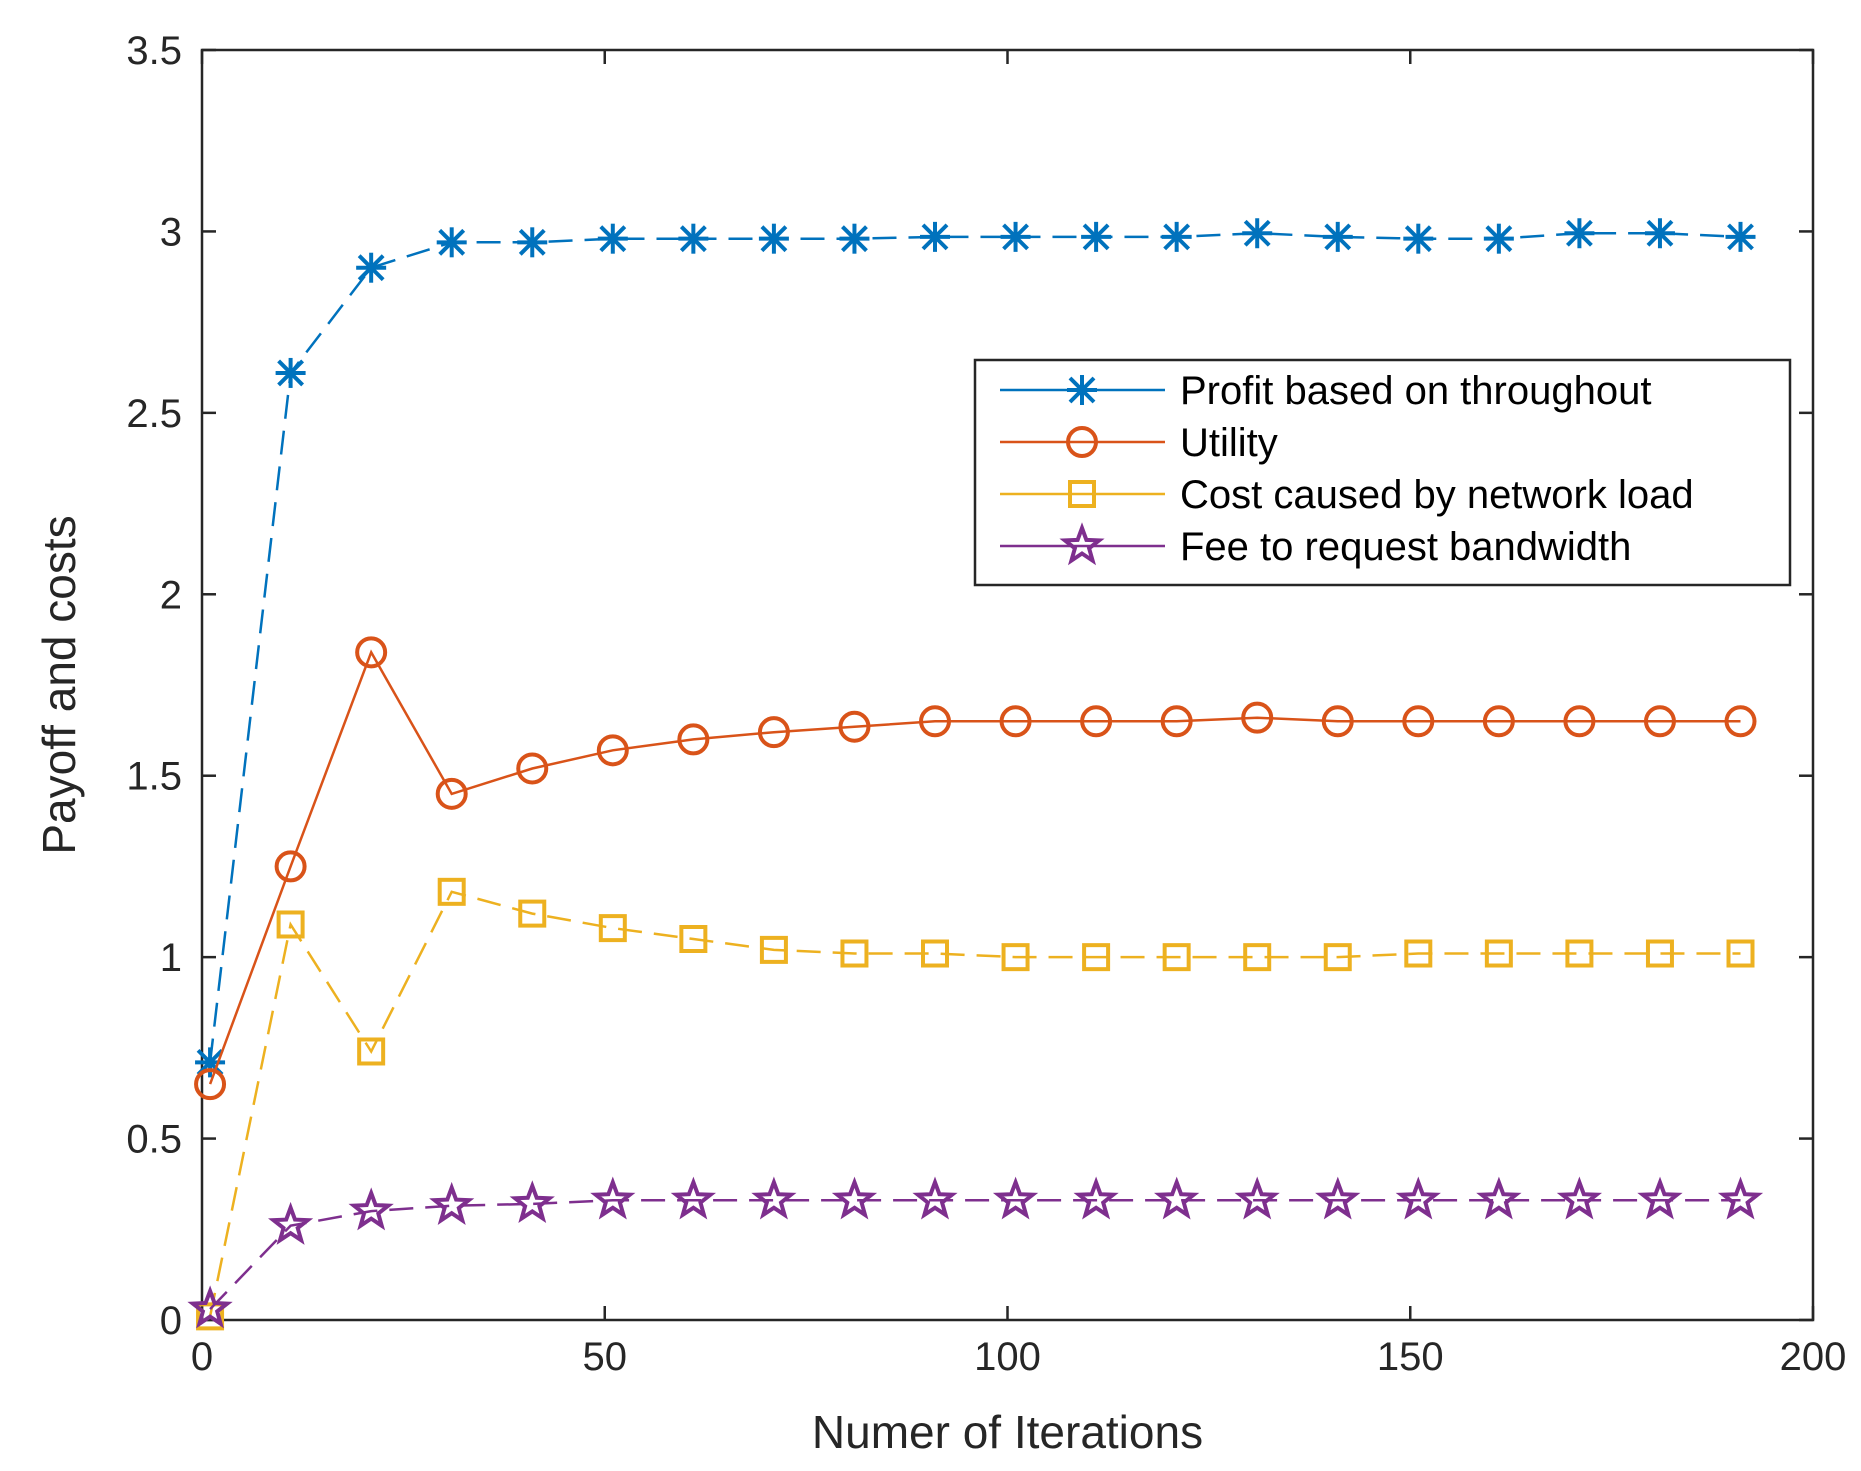  I want to click on series-fee, so click(975, 1252).